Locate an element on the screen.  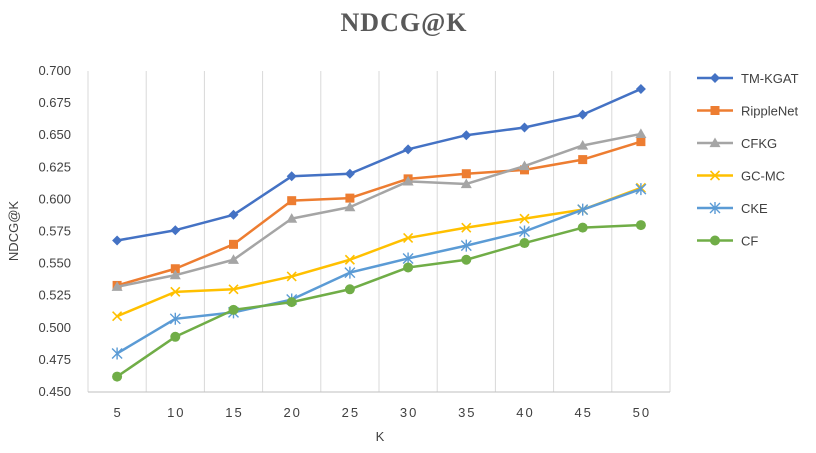
legend-item-gc-mc: GC-MC is located at coordinates (741, 176).